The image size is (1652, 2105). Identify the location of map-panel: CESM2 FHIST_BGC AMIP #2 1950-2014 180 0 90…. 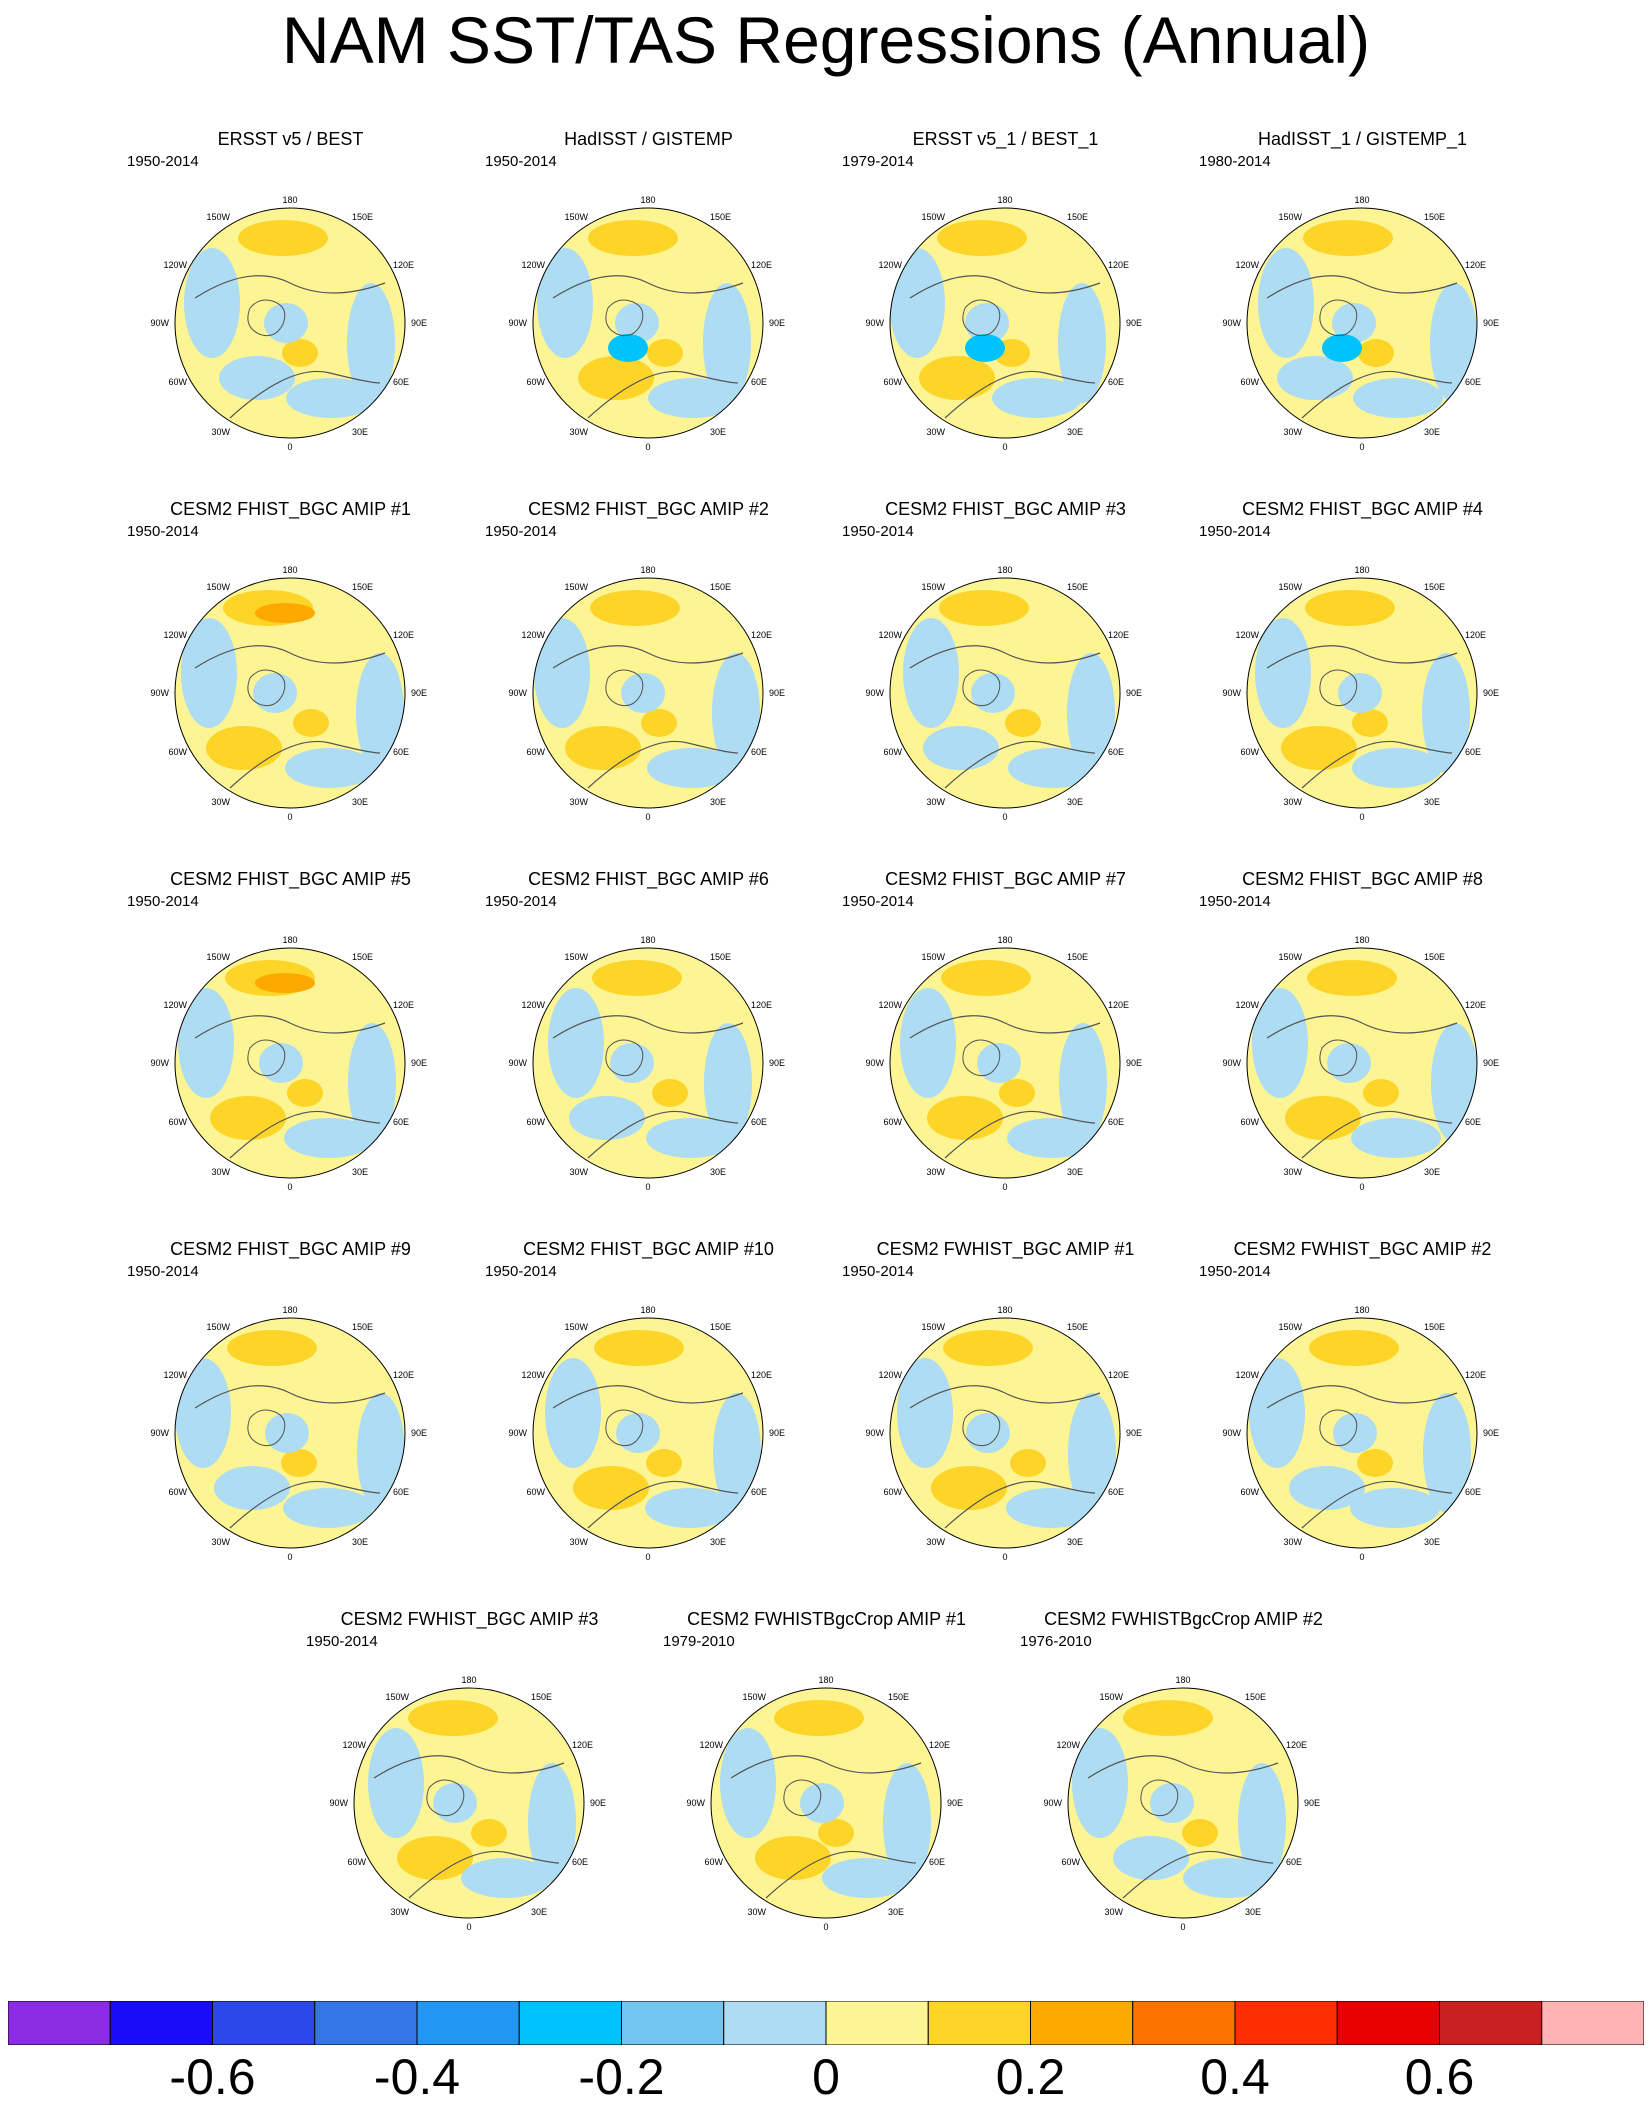
(648, 678).